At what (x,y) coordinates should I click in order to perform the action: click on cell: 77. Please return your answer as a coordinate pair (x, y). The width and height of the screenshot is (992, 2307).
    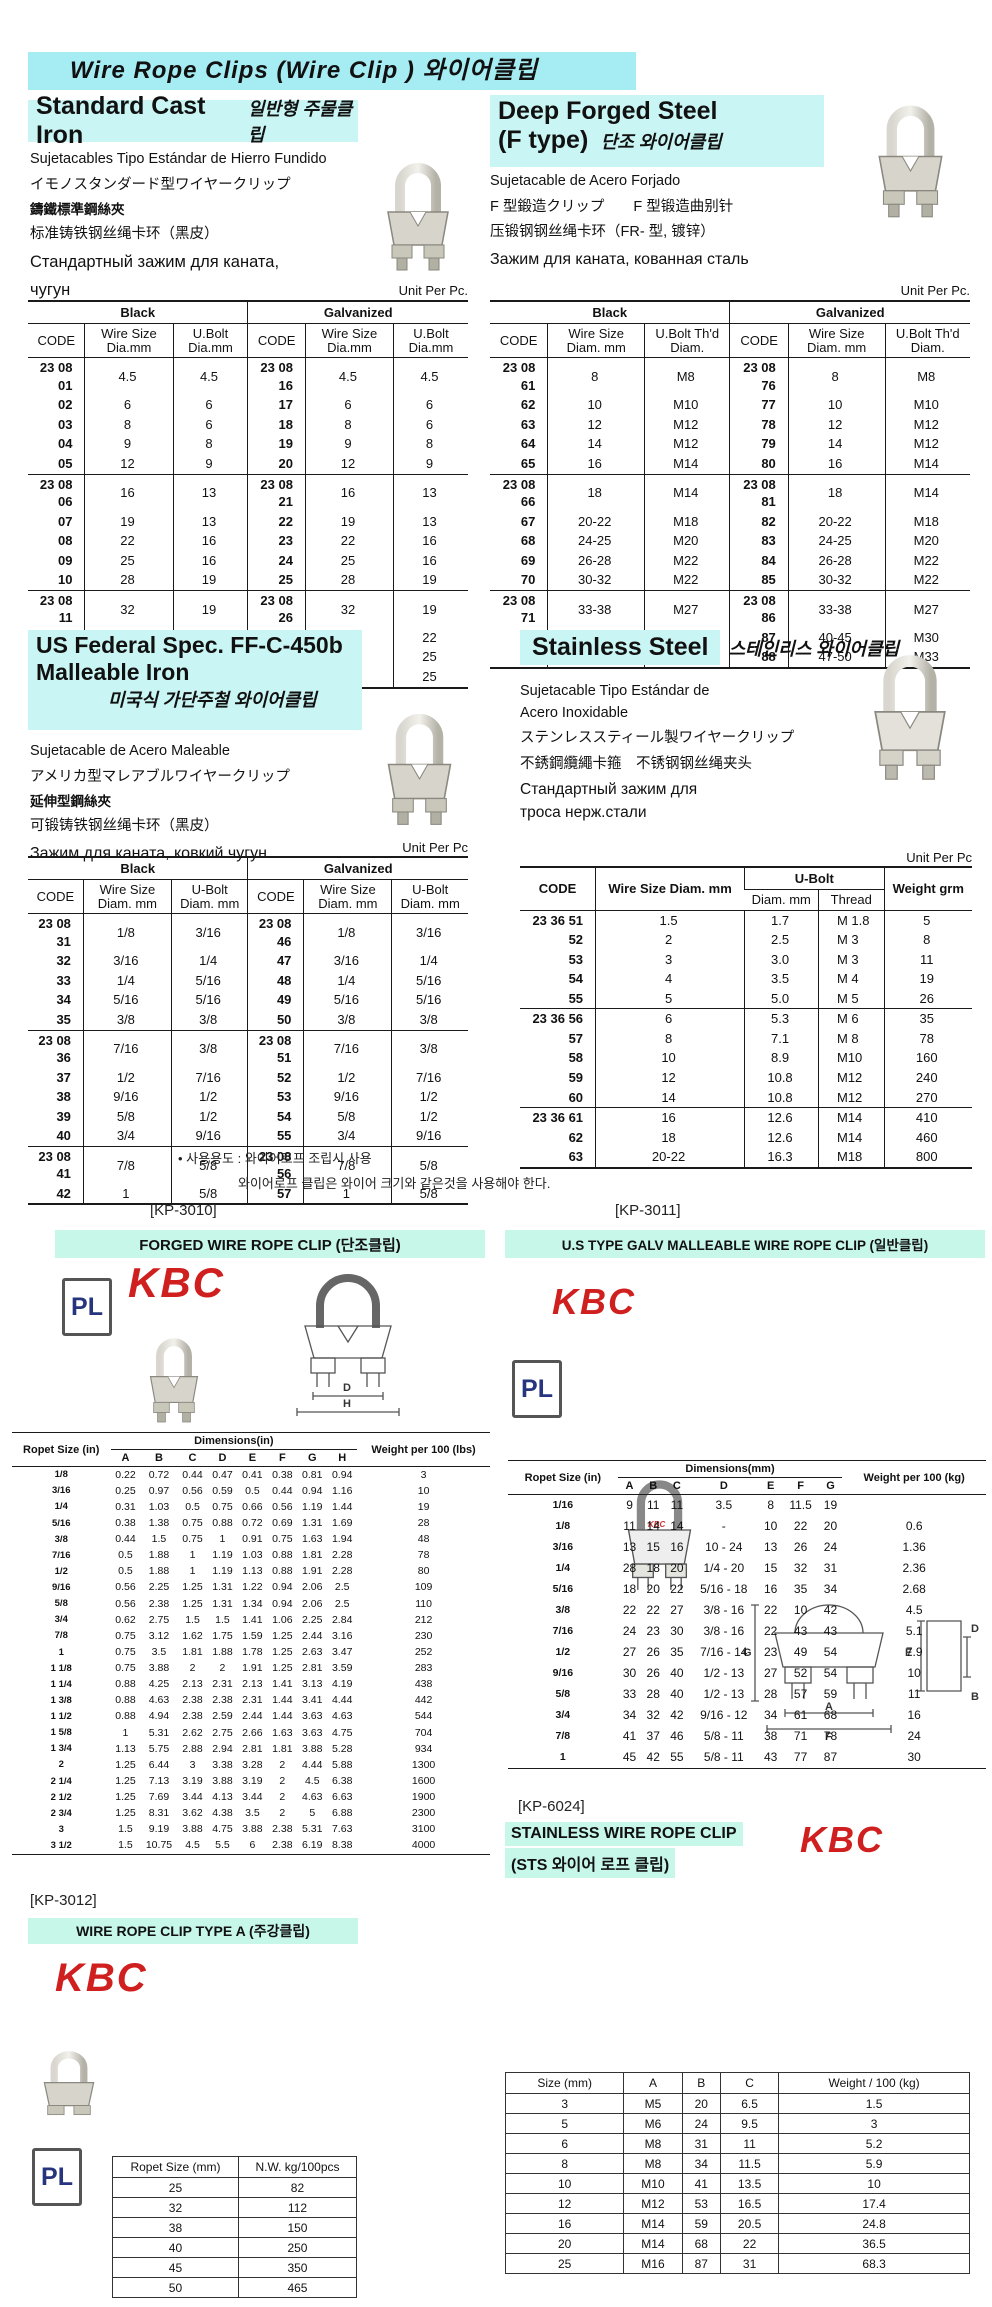
    Looking at the image, I should click on (759, 405).